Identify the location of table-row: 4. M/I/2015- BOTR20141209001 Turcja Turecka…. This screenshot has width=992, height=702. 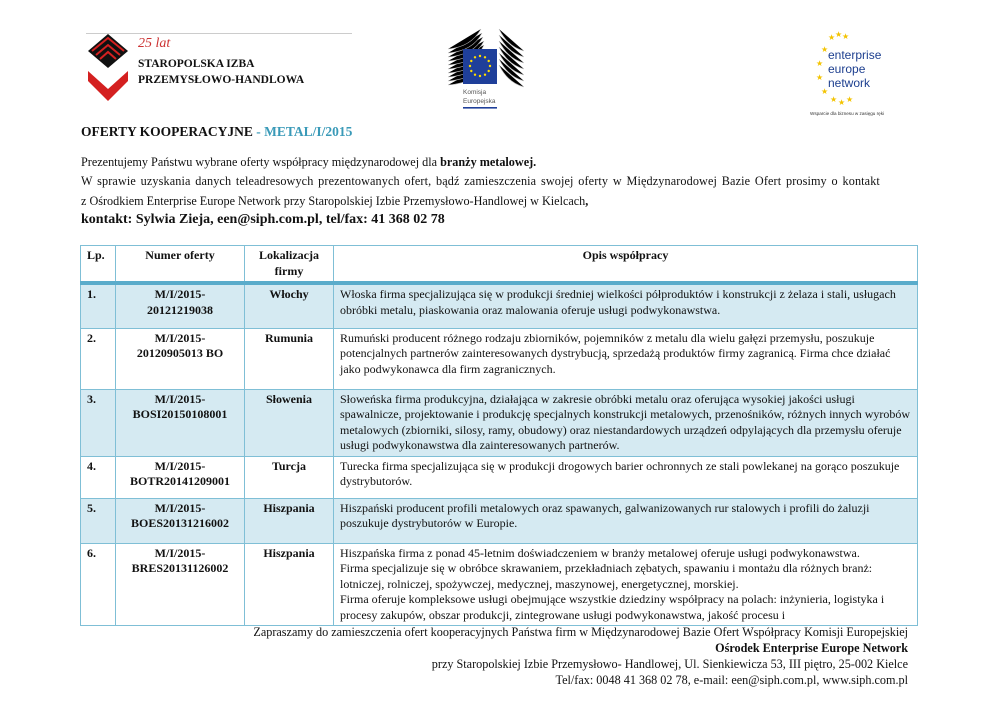
(499, 477).